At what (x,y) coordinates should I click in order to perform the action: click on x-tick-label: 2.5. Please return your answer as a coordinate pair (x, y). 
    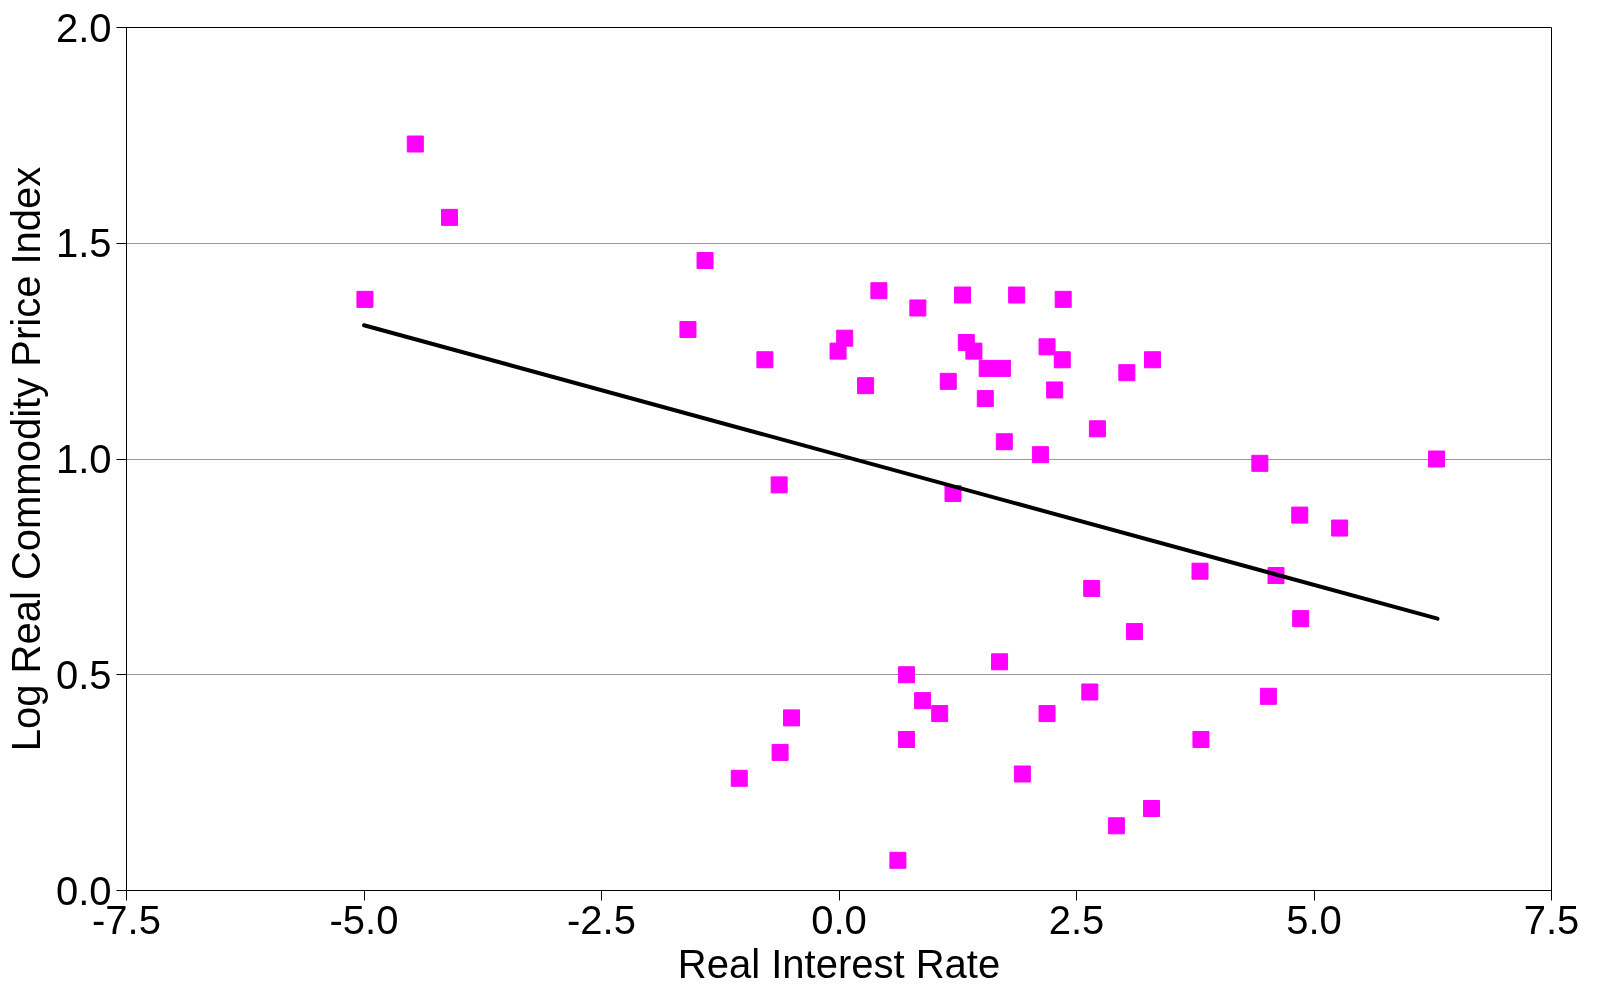
    Looking at the image, I should click on (1076, 919).